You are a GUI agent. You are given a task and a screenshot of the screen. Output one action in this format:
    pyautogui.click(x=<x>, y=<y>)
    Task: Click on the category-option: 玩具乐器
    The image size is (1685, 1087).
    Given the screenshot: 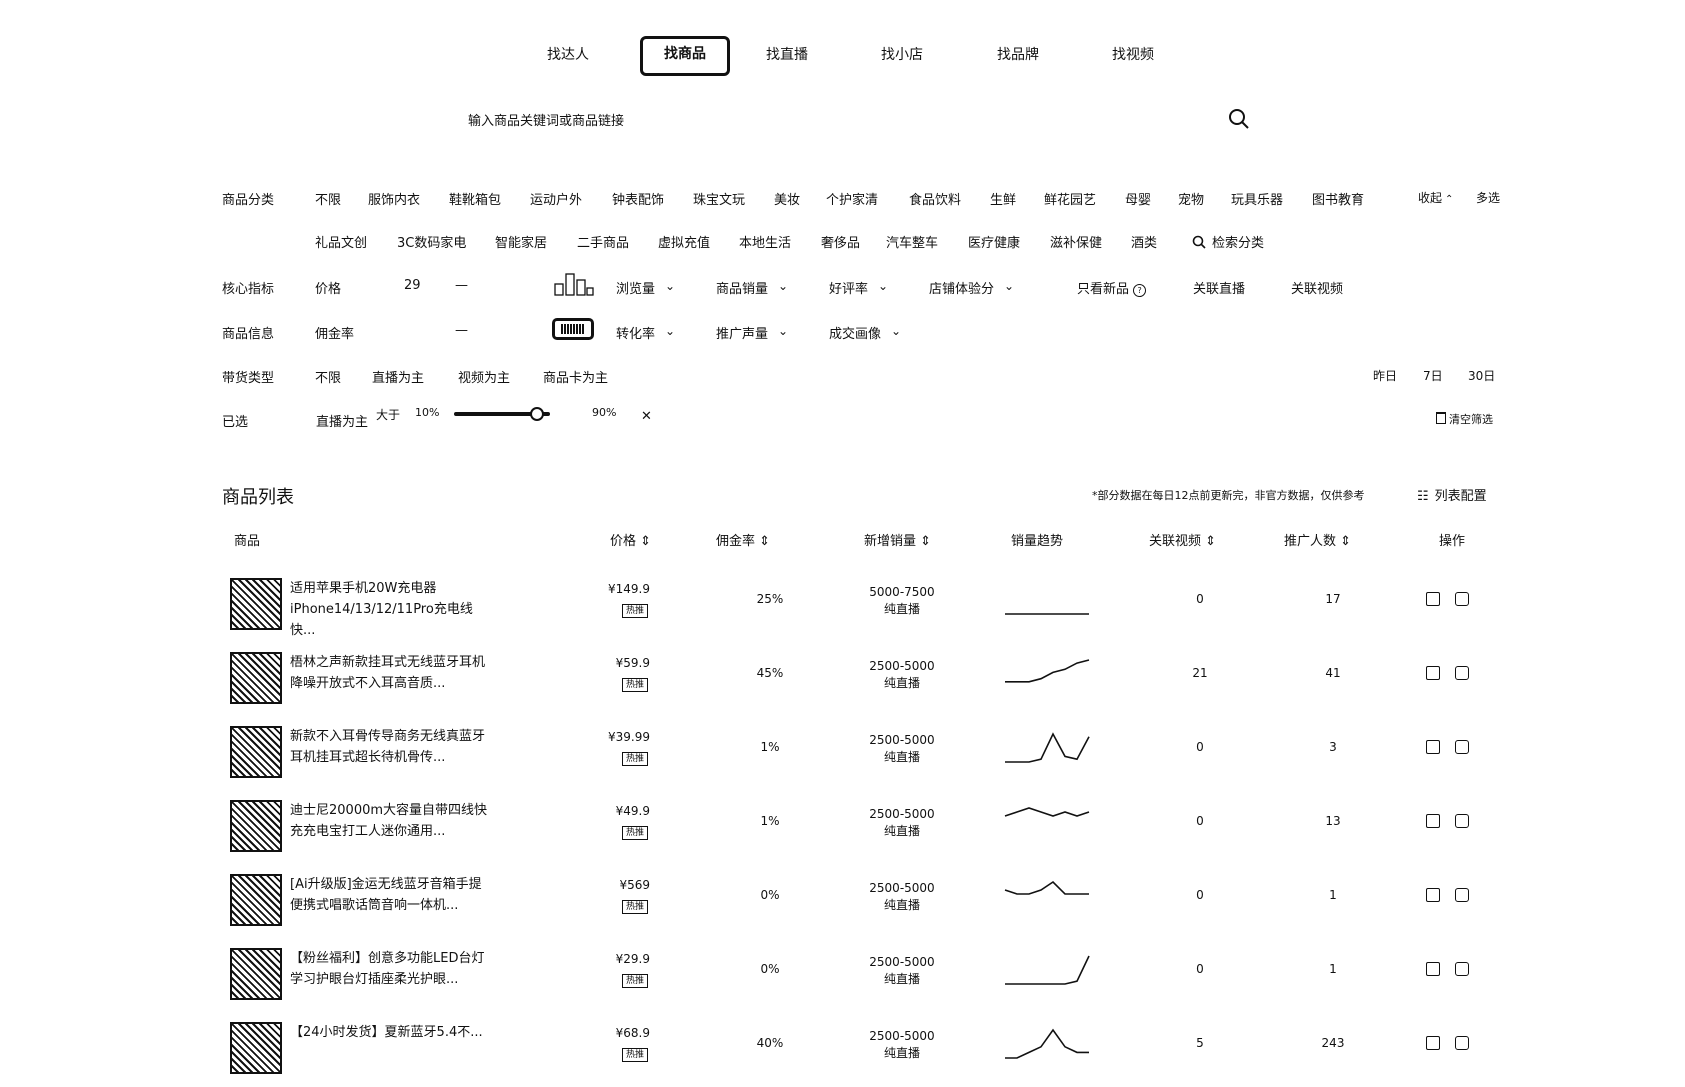 What is the action you would take?
    pyautogui.click(x=1257, y=200)
    